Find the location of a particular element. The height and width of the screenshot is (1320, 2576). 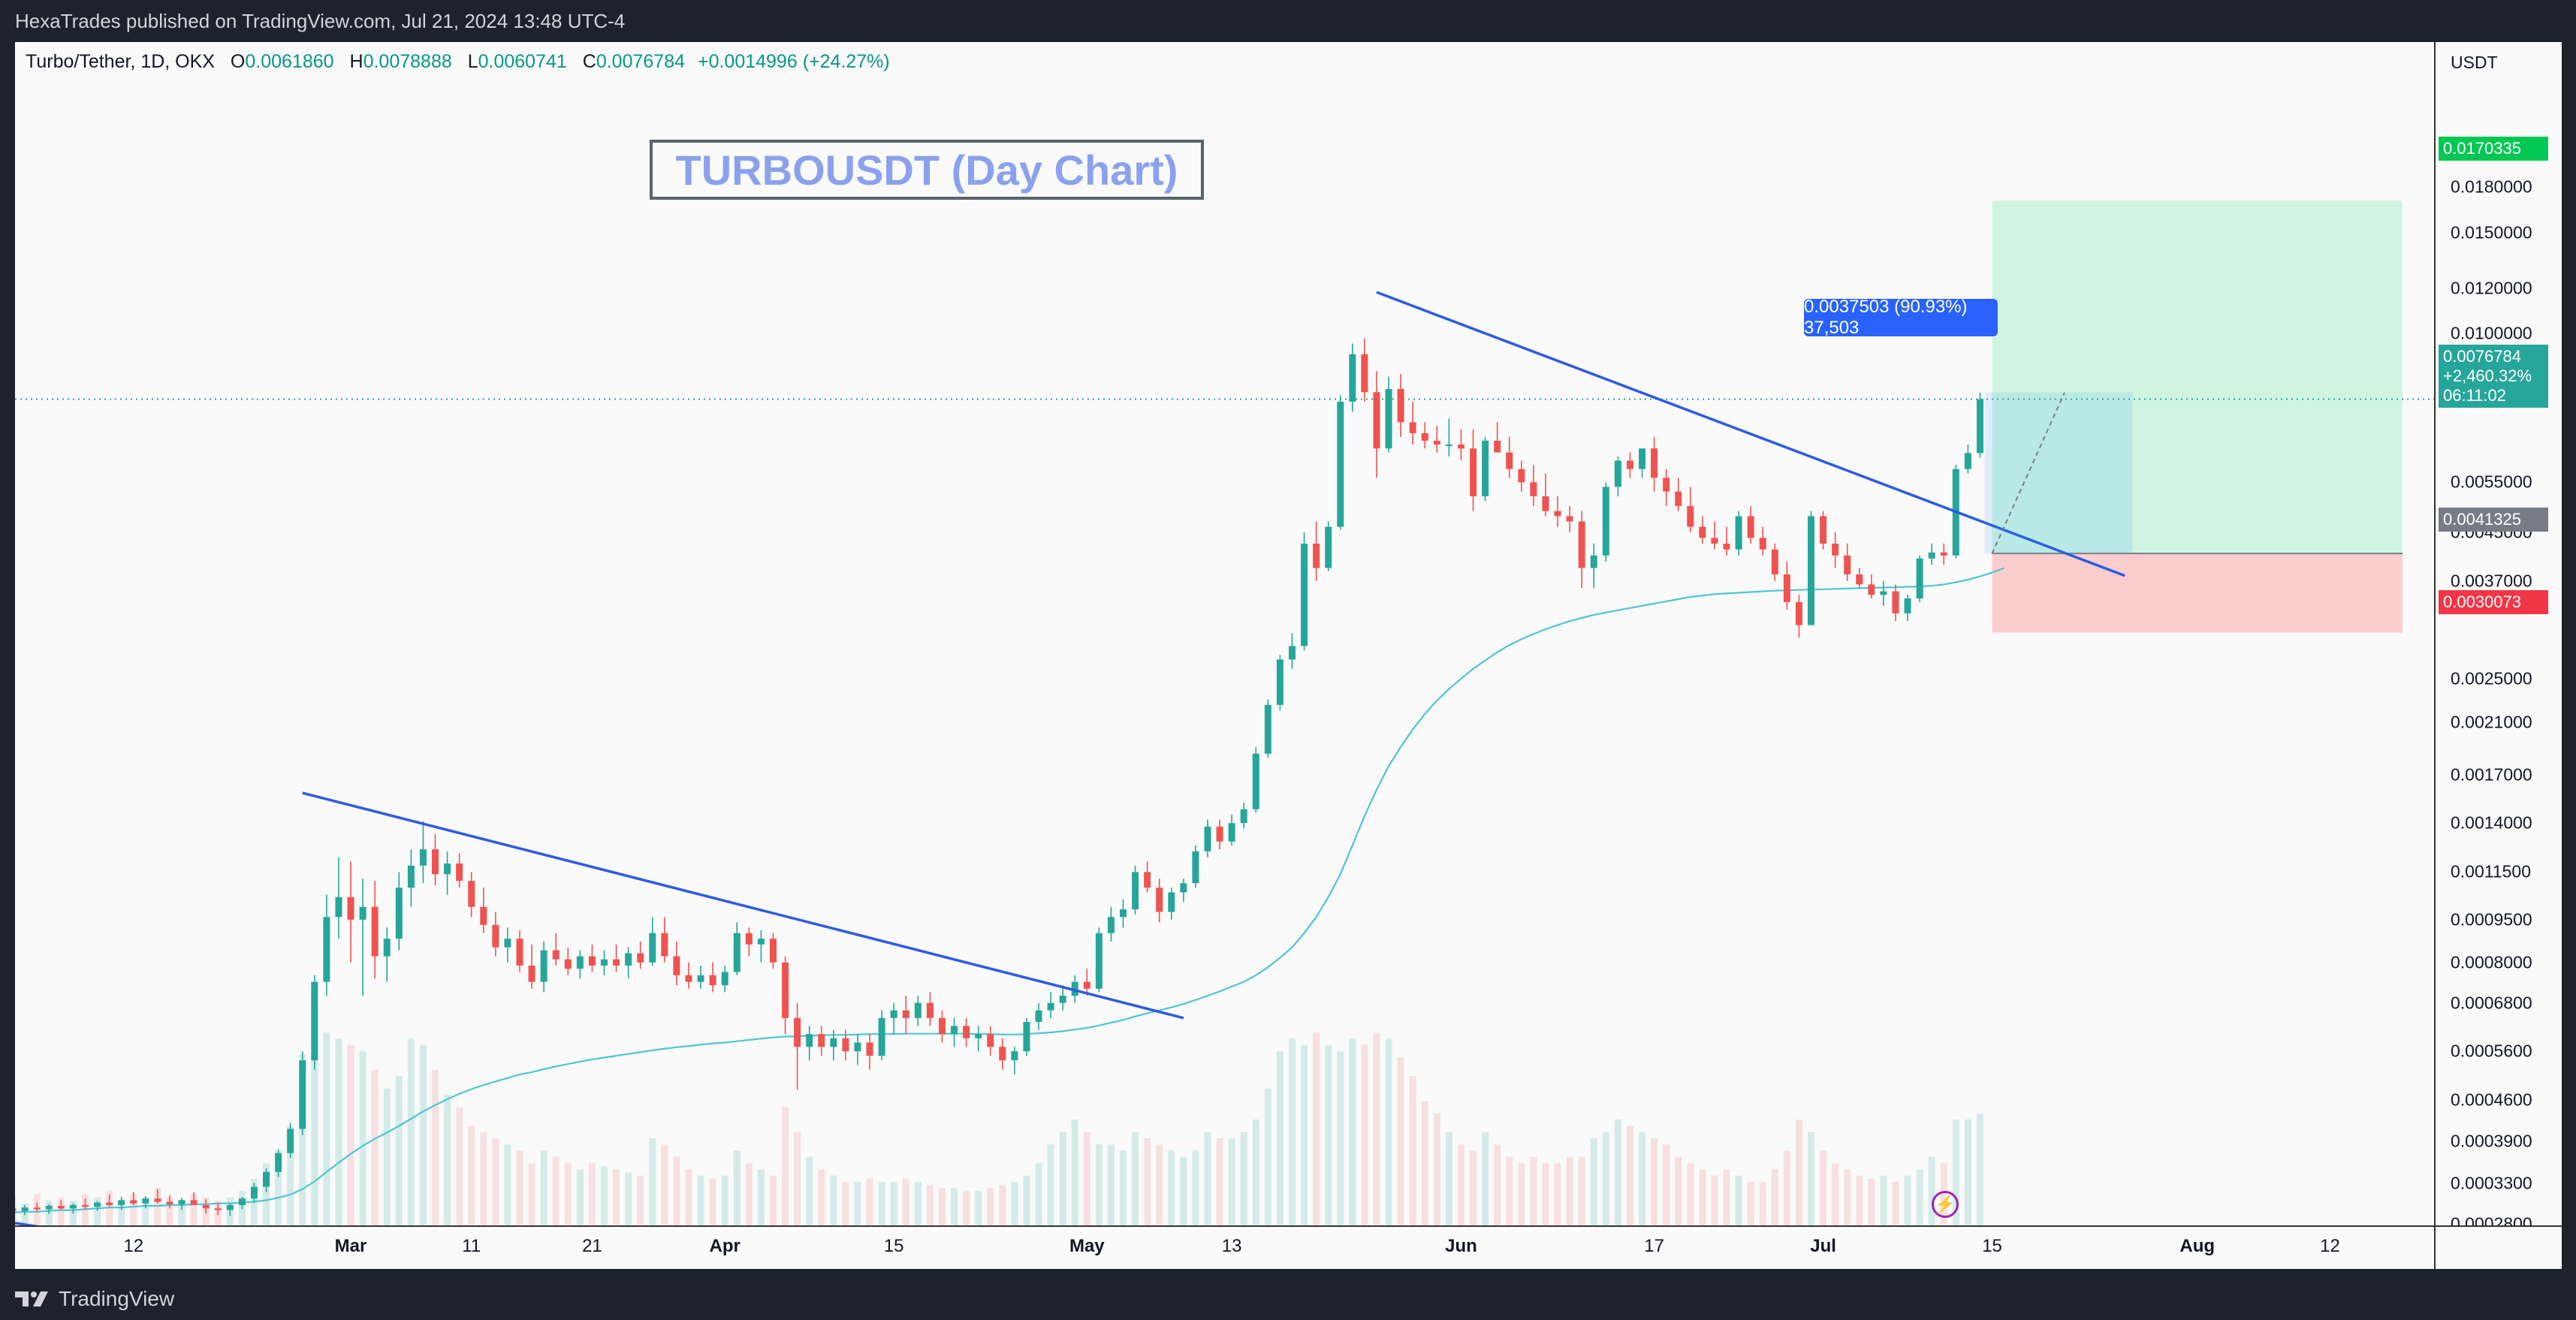

currency-label: USDT is located at coordinates (2474, 62).